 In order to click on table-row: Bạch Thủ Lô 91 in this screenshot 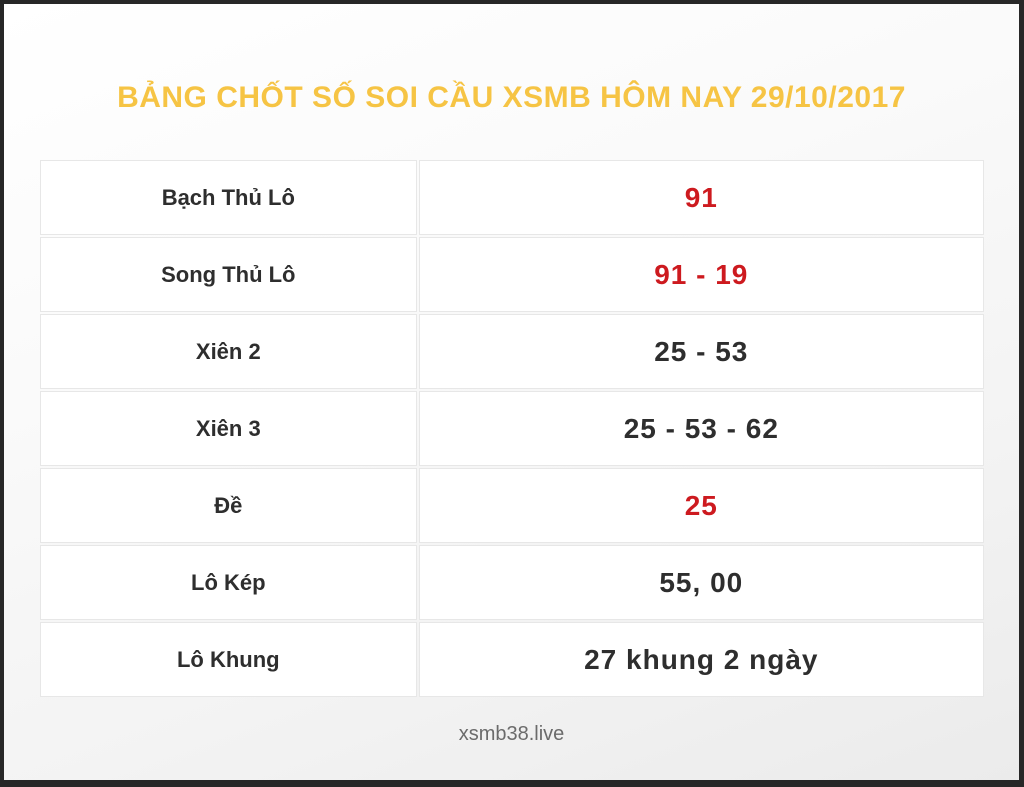, I will do `click(511, 197)`.